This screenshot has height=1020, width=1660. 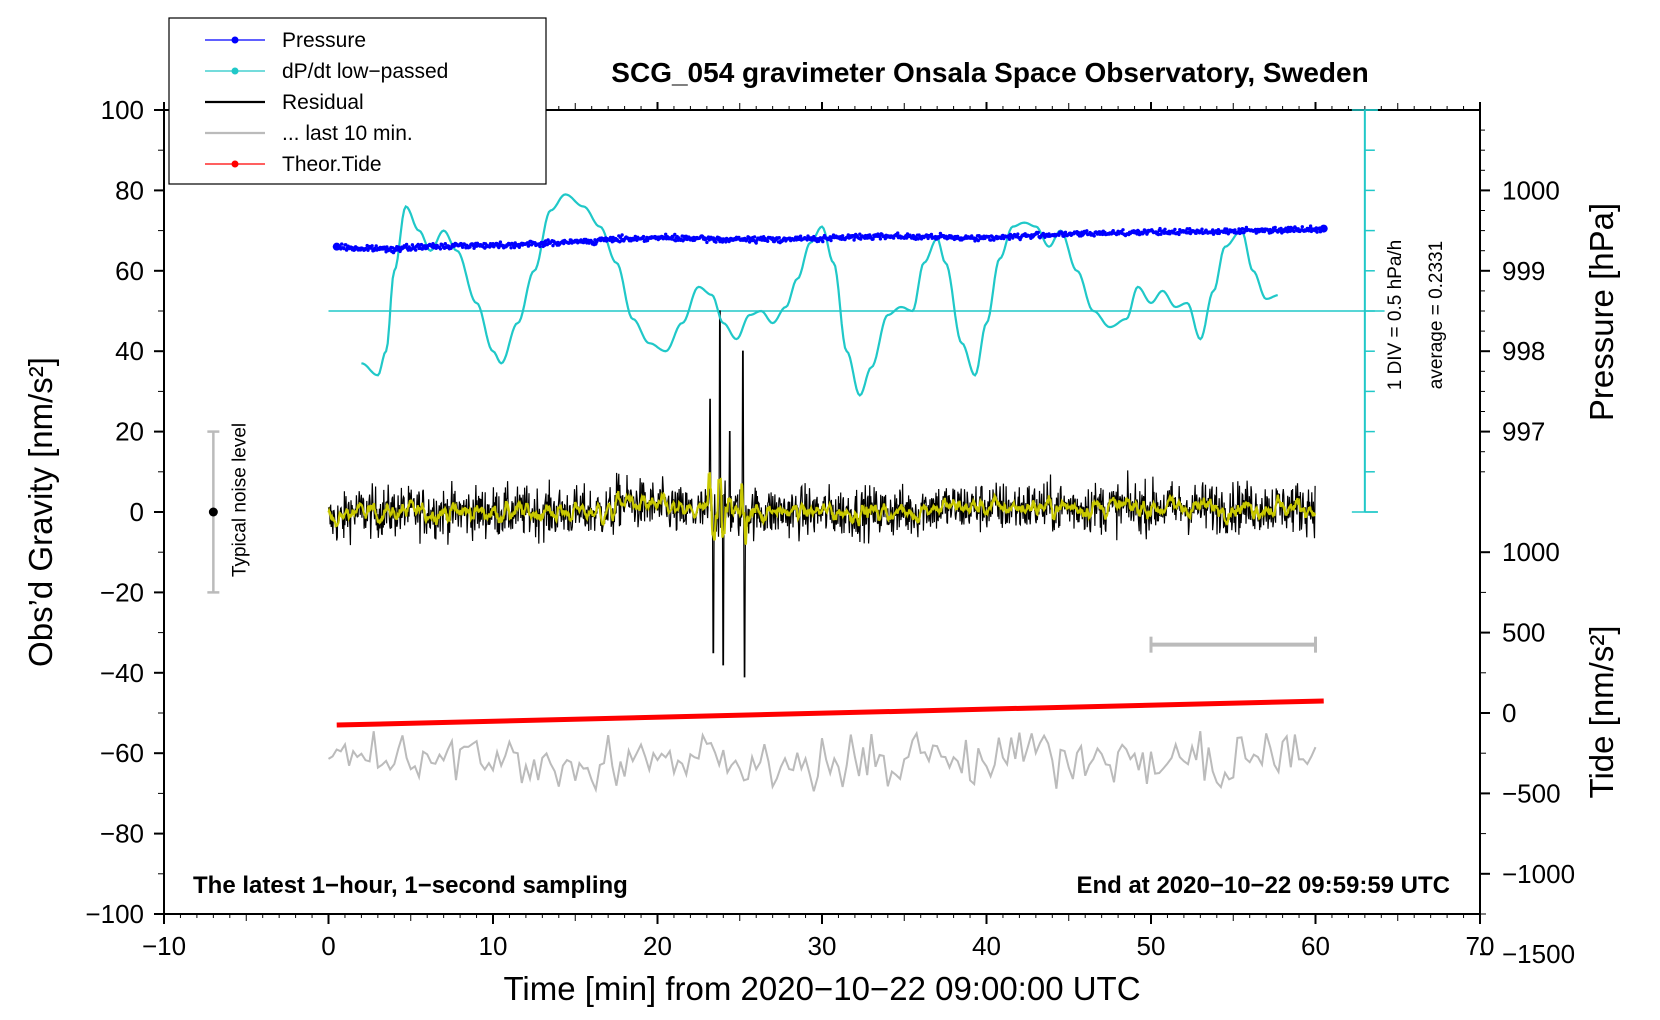 I want to click on x-tick-label: 30, so click(x=822, y=946).